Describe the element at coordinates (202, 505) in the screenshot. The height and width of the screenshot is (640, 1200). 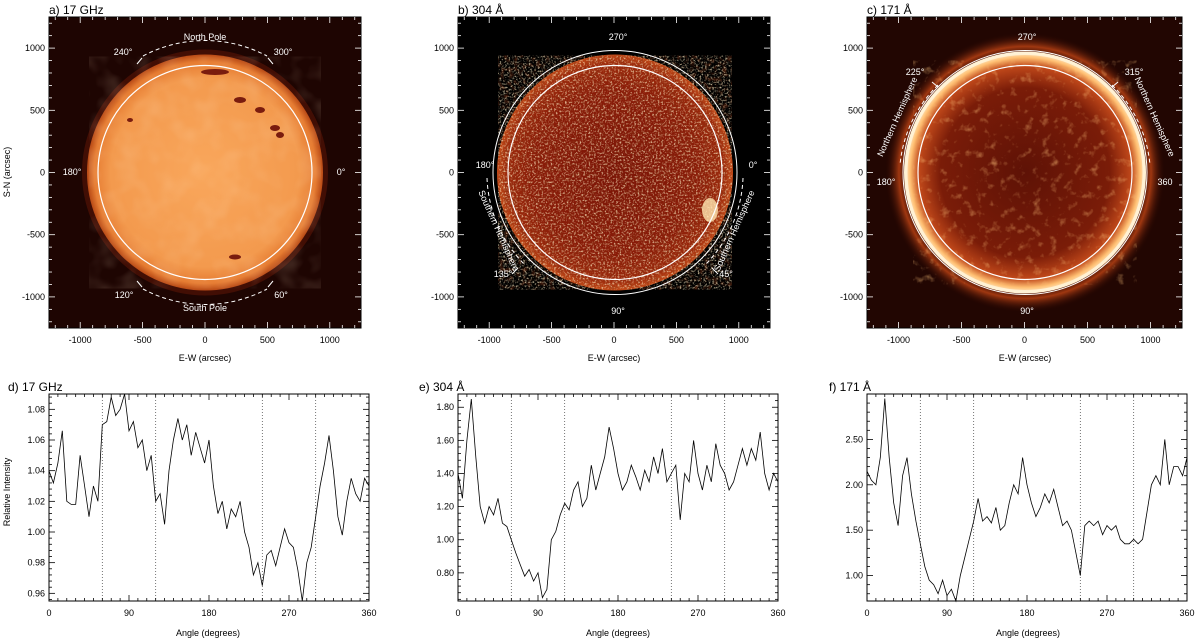
I see `plot-area: 0 90 180 270 360 0.96 0.98 1.00 1.02 1.04 1.06 1.08` at that location.